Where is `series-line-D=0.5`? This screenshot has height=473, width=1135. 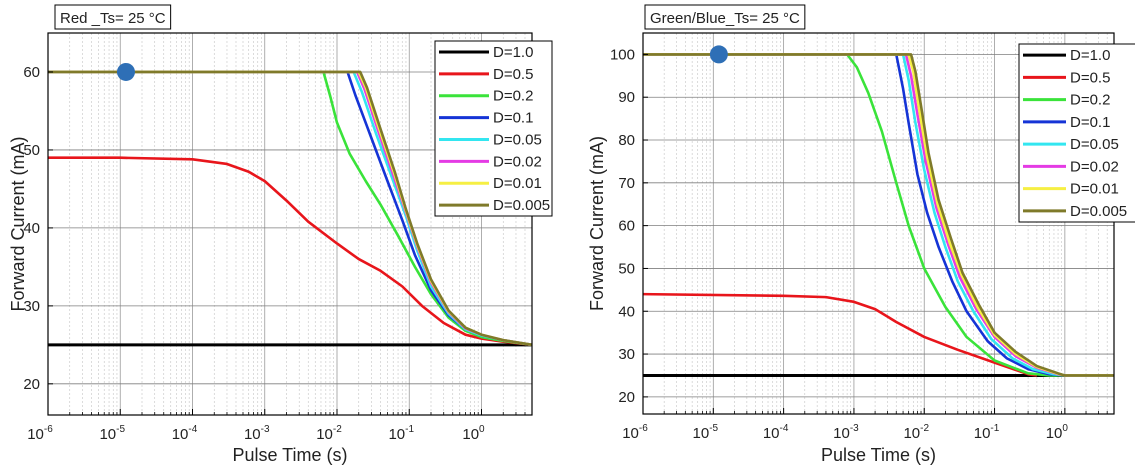 series-line-D=0.5 is located at coordinates (840, 334).